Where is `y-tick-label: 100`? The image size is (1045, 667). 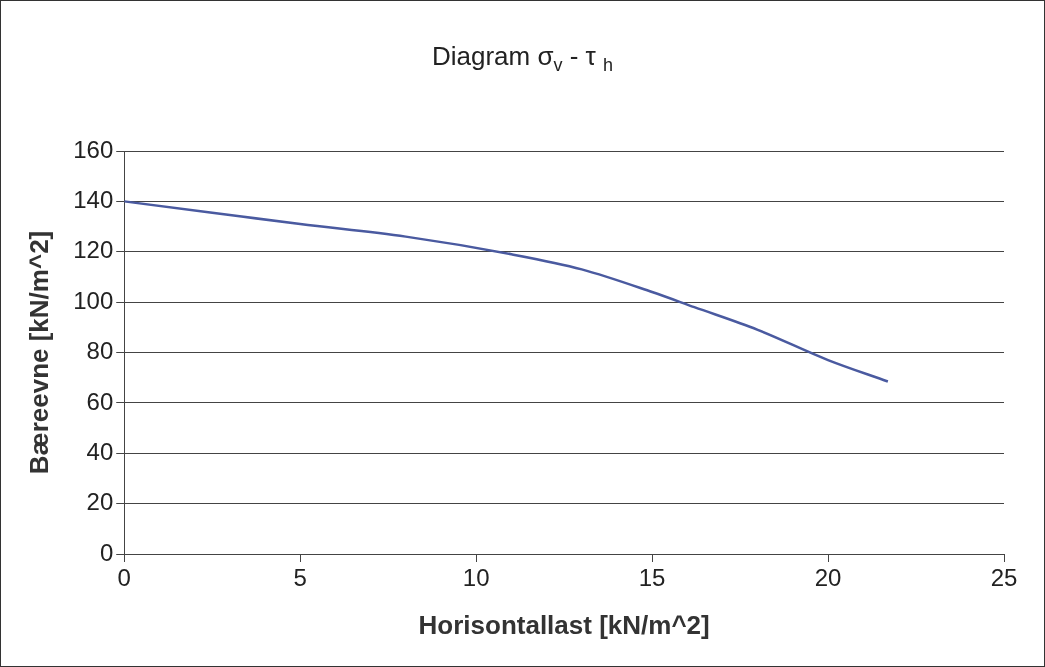
y-tick-label: 100 is located at coordinates (93, 300).